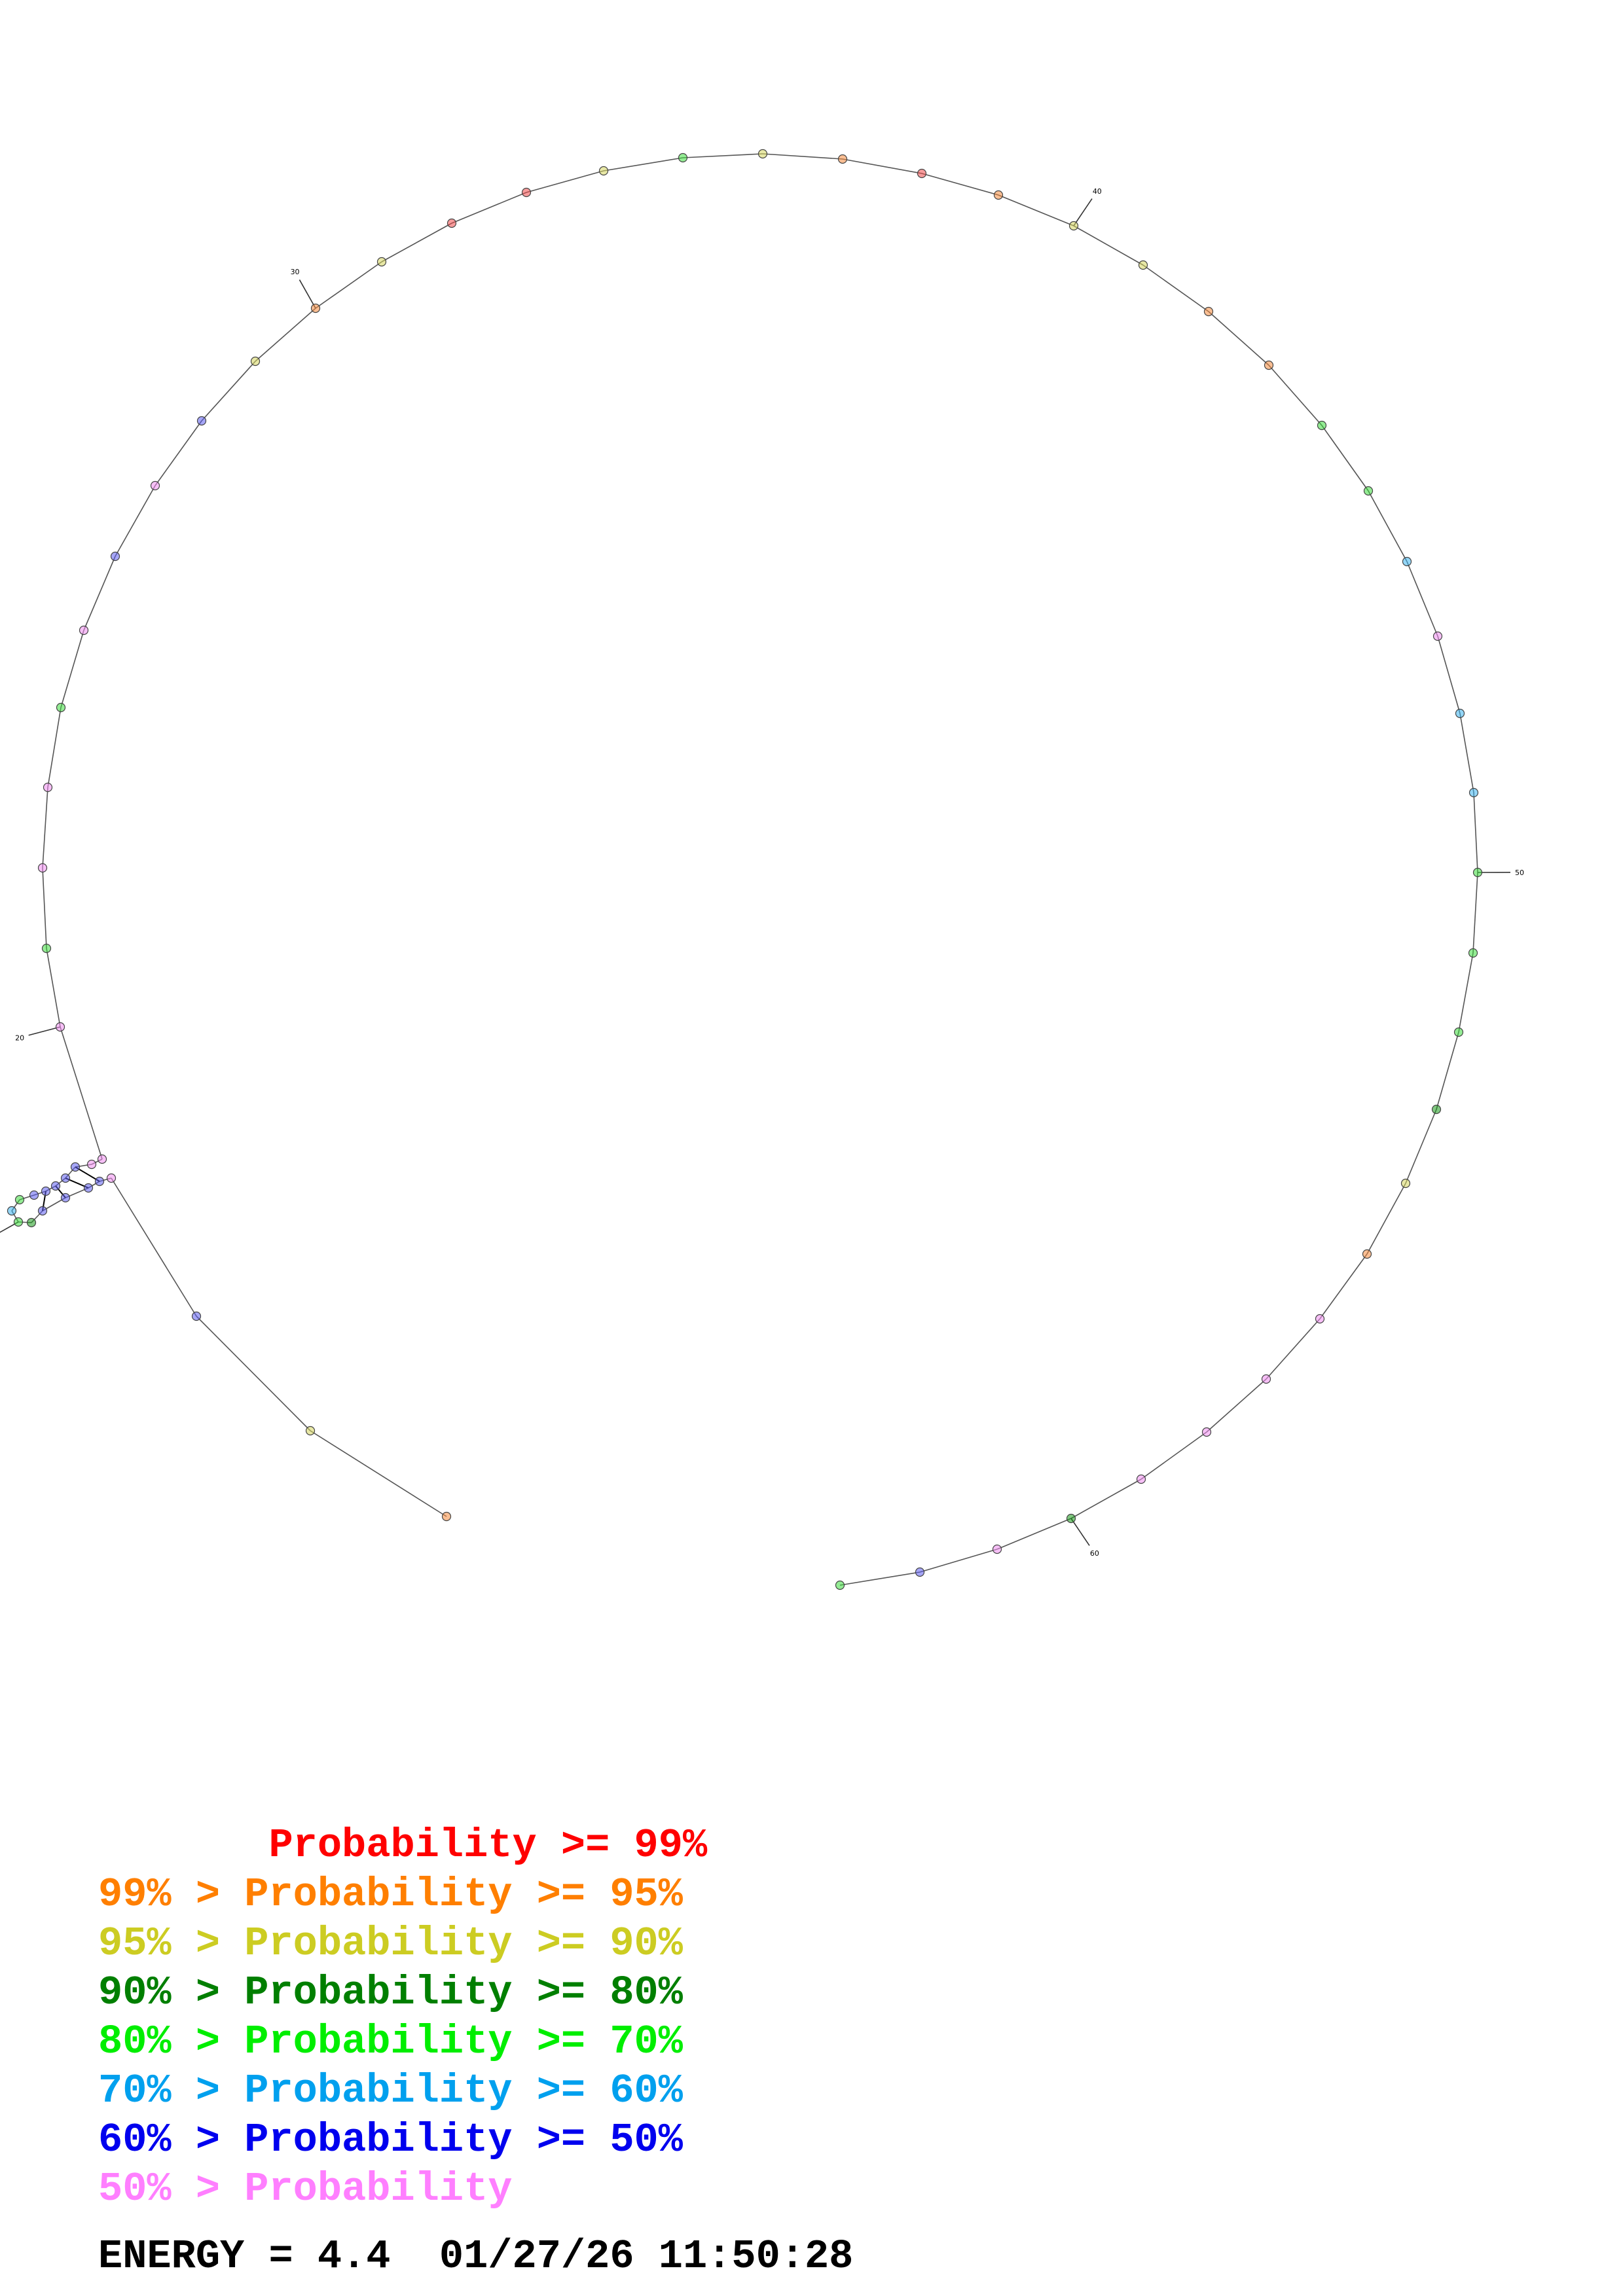 The height and width of the screenshot is (2296, 1623). Describe the element at coordinates (295, 272) in the screenshot. I see `index-label: 30` at that location.